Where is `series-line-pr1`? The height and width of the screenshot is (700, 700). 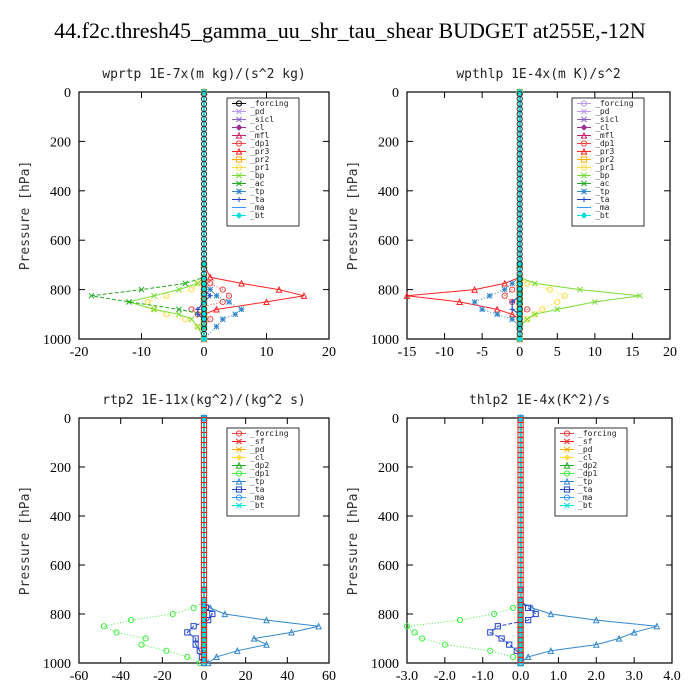 series-line-pr1 is located at coordinates (175, 216).